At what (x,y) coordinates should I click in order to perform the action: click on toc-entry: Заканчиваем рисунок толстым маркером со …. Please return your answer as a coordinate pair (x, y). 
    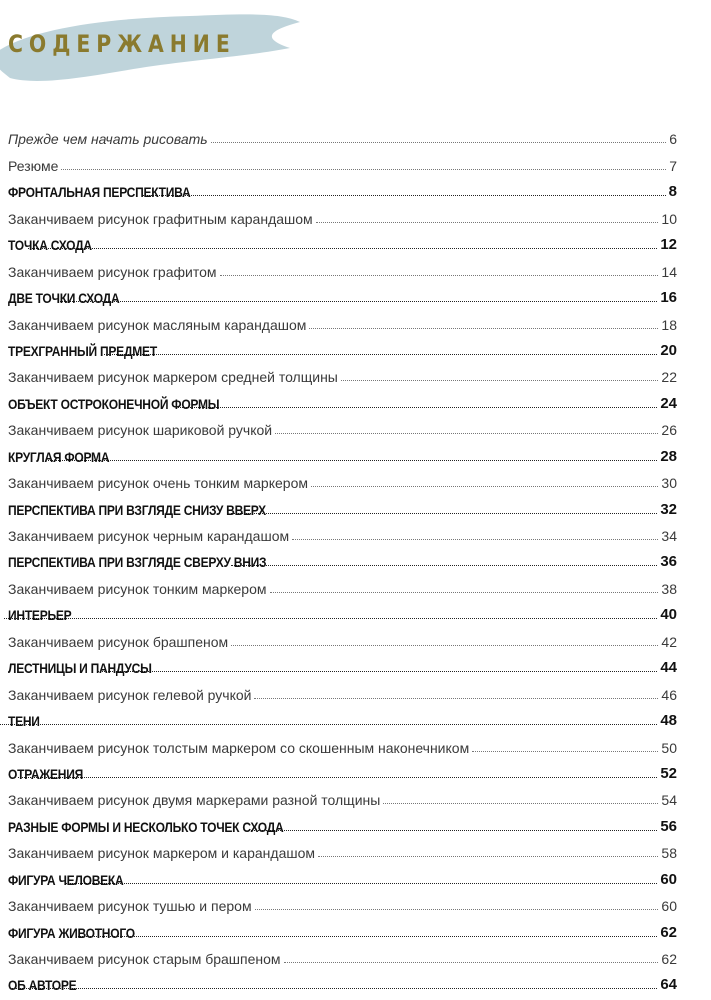
    Looking at the image, I should click on (342, 742).